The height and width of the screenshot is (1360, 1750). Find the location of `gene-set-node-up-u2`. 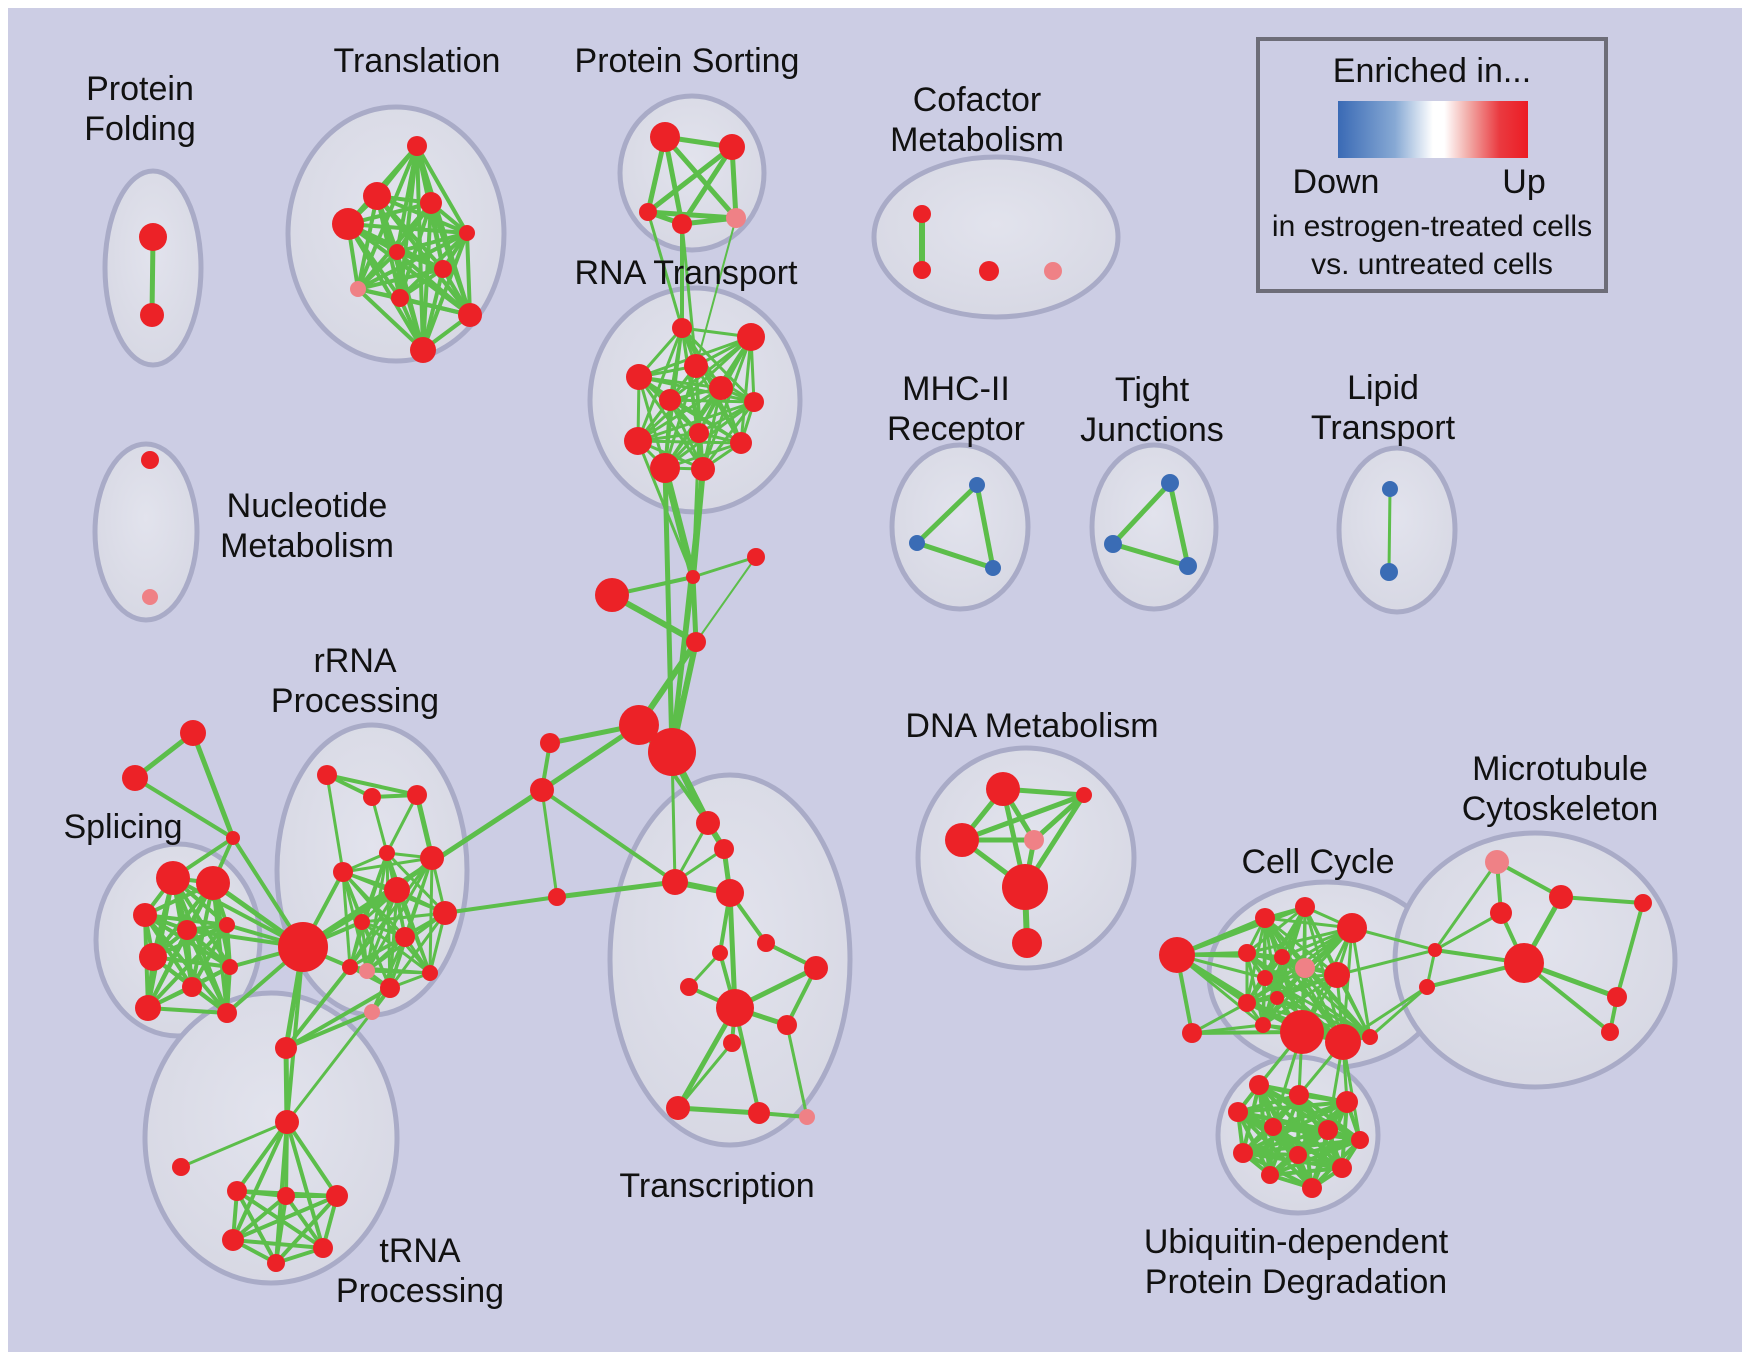

gene-set-node-up-u2 is located at coordinates (1299, 1095).